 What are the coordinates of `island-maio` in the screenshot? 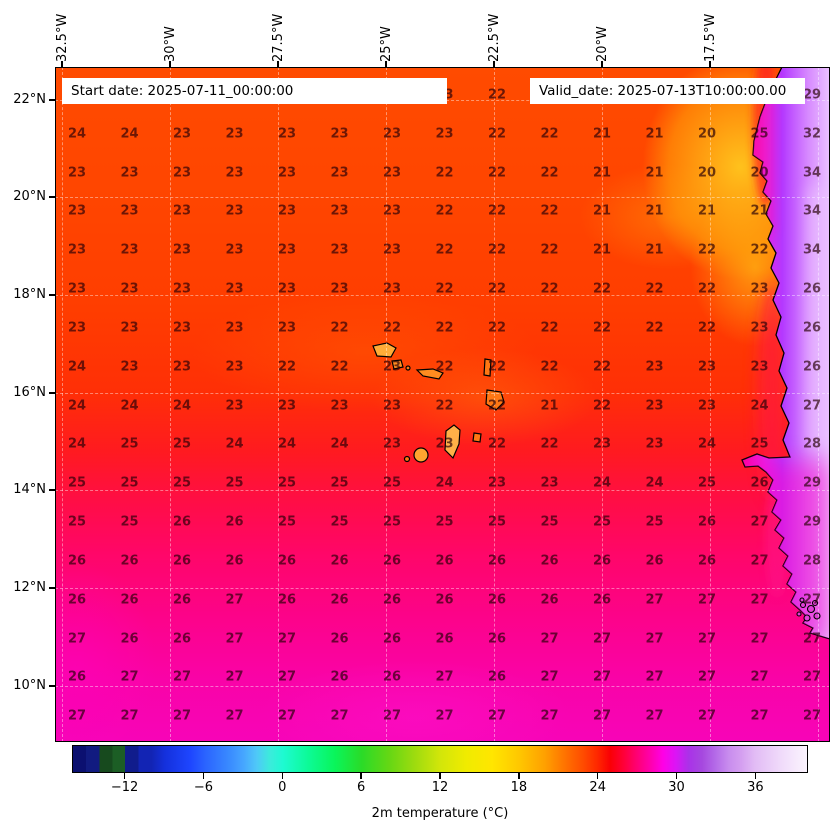 It's located at (477, 437).